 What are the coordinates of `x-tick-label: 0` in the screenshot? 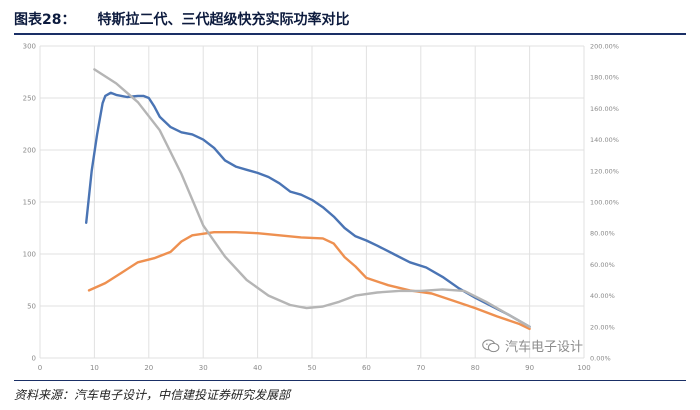 It's located at (40, 368).